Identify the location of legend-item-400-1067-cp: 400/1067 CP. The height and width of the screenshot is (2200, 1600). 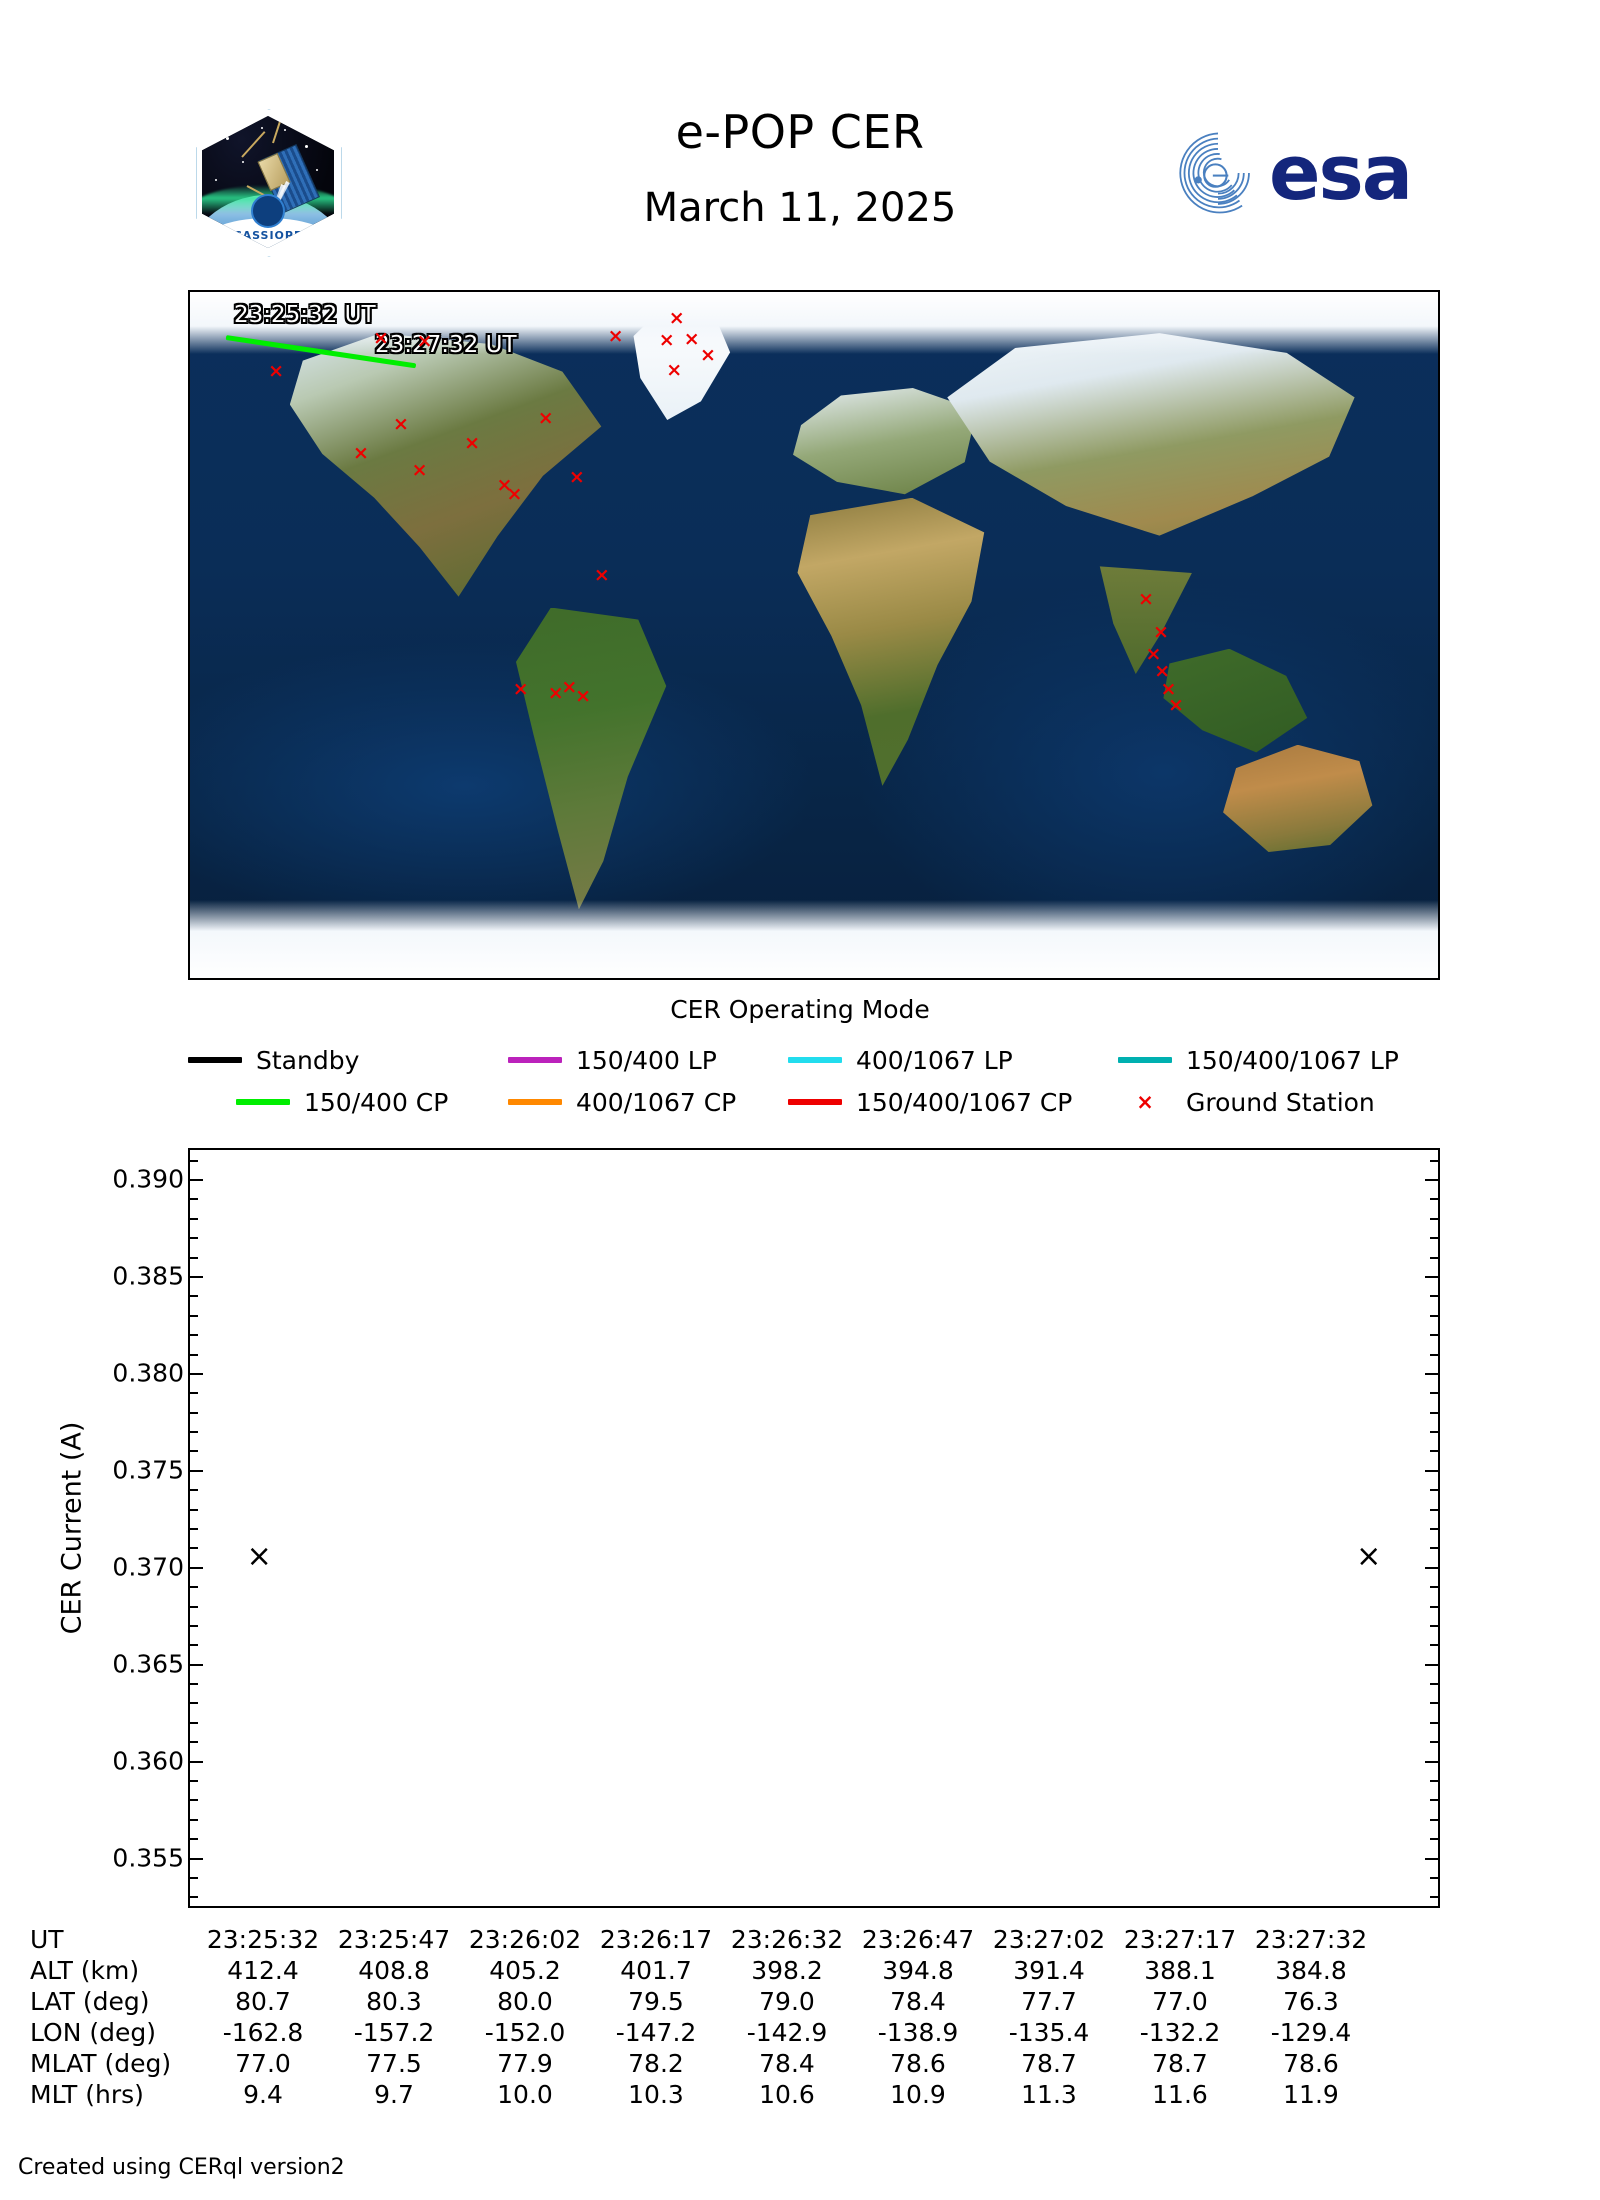
(622, 1102).